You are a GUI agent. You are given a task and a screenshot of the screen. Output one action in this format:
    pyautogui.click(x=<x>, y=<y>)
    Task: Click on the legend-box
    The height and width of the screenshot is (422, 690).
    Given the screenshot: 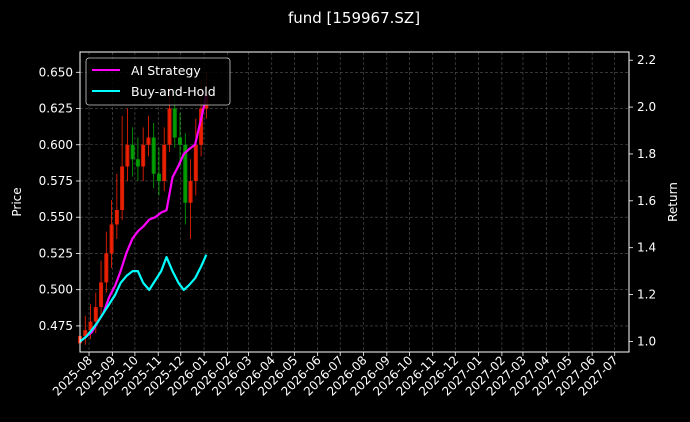 What is the action you would take?
    pyautogui.click(x=158, y=81)
    